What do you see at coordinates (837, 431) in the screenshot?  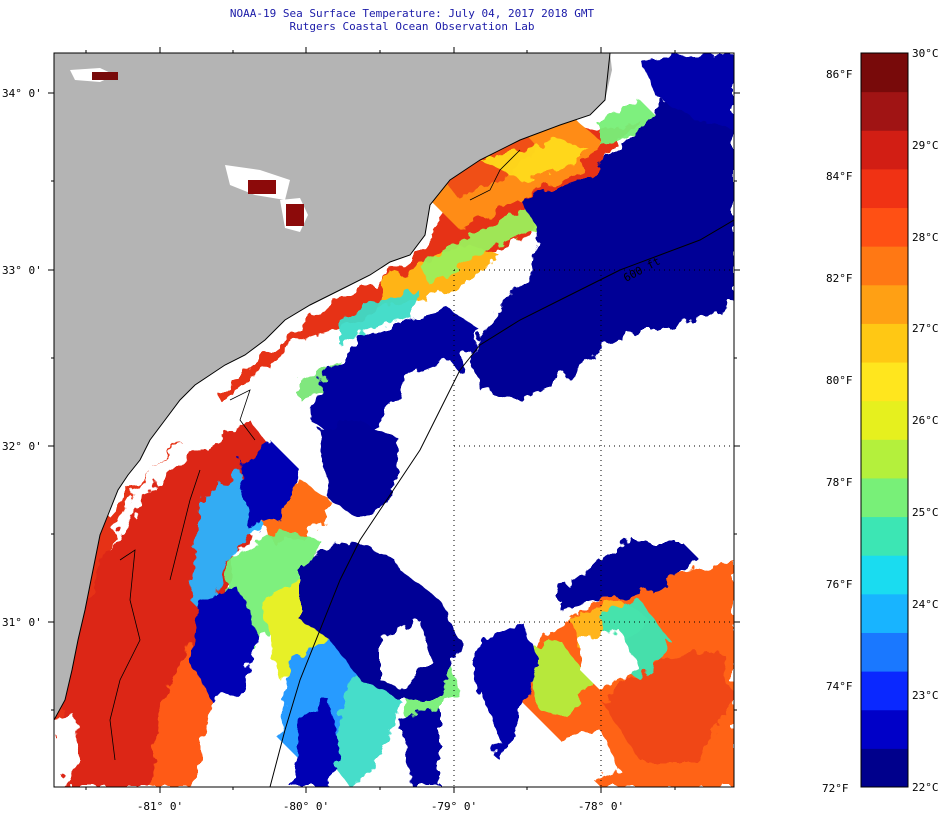 I see `fahrenheit-scale: 86°F 84°F 82°F 80°F 78°F 76°F 74°F 72°F` at bounding box center [837, 431].